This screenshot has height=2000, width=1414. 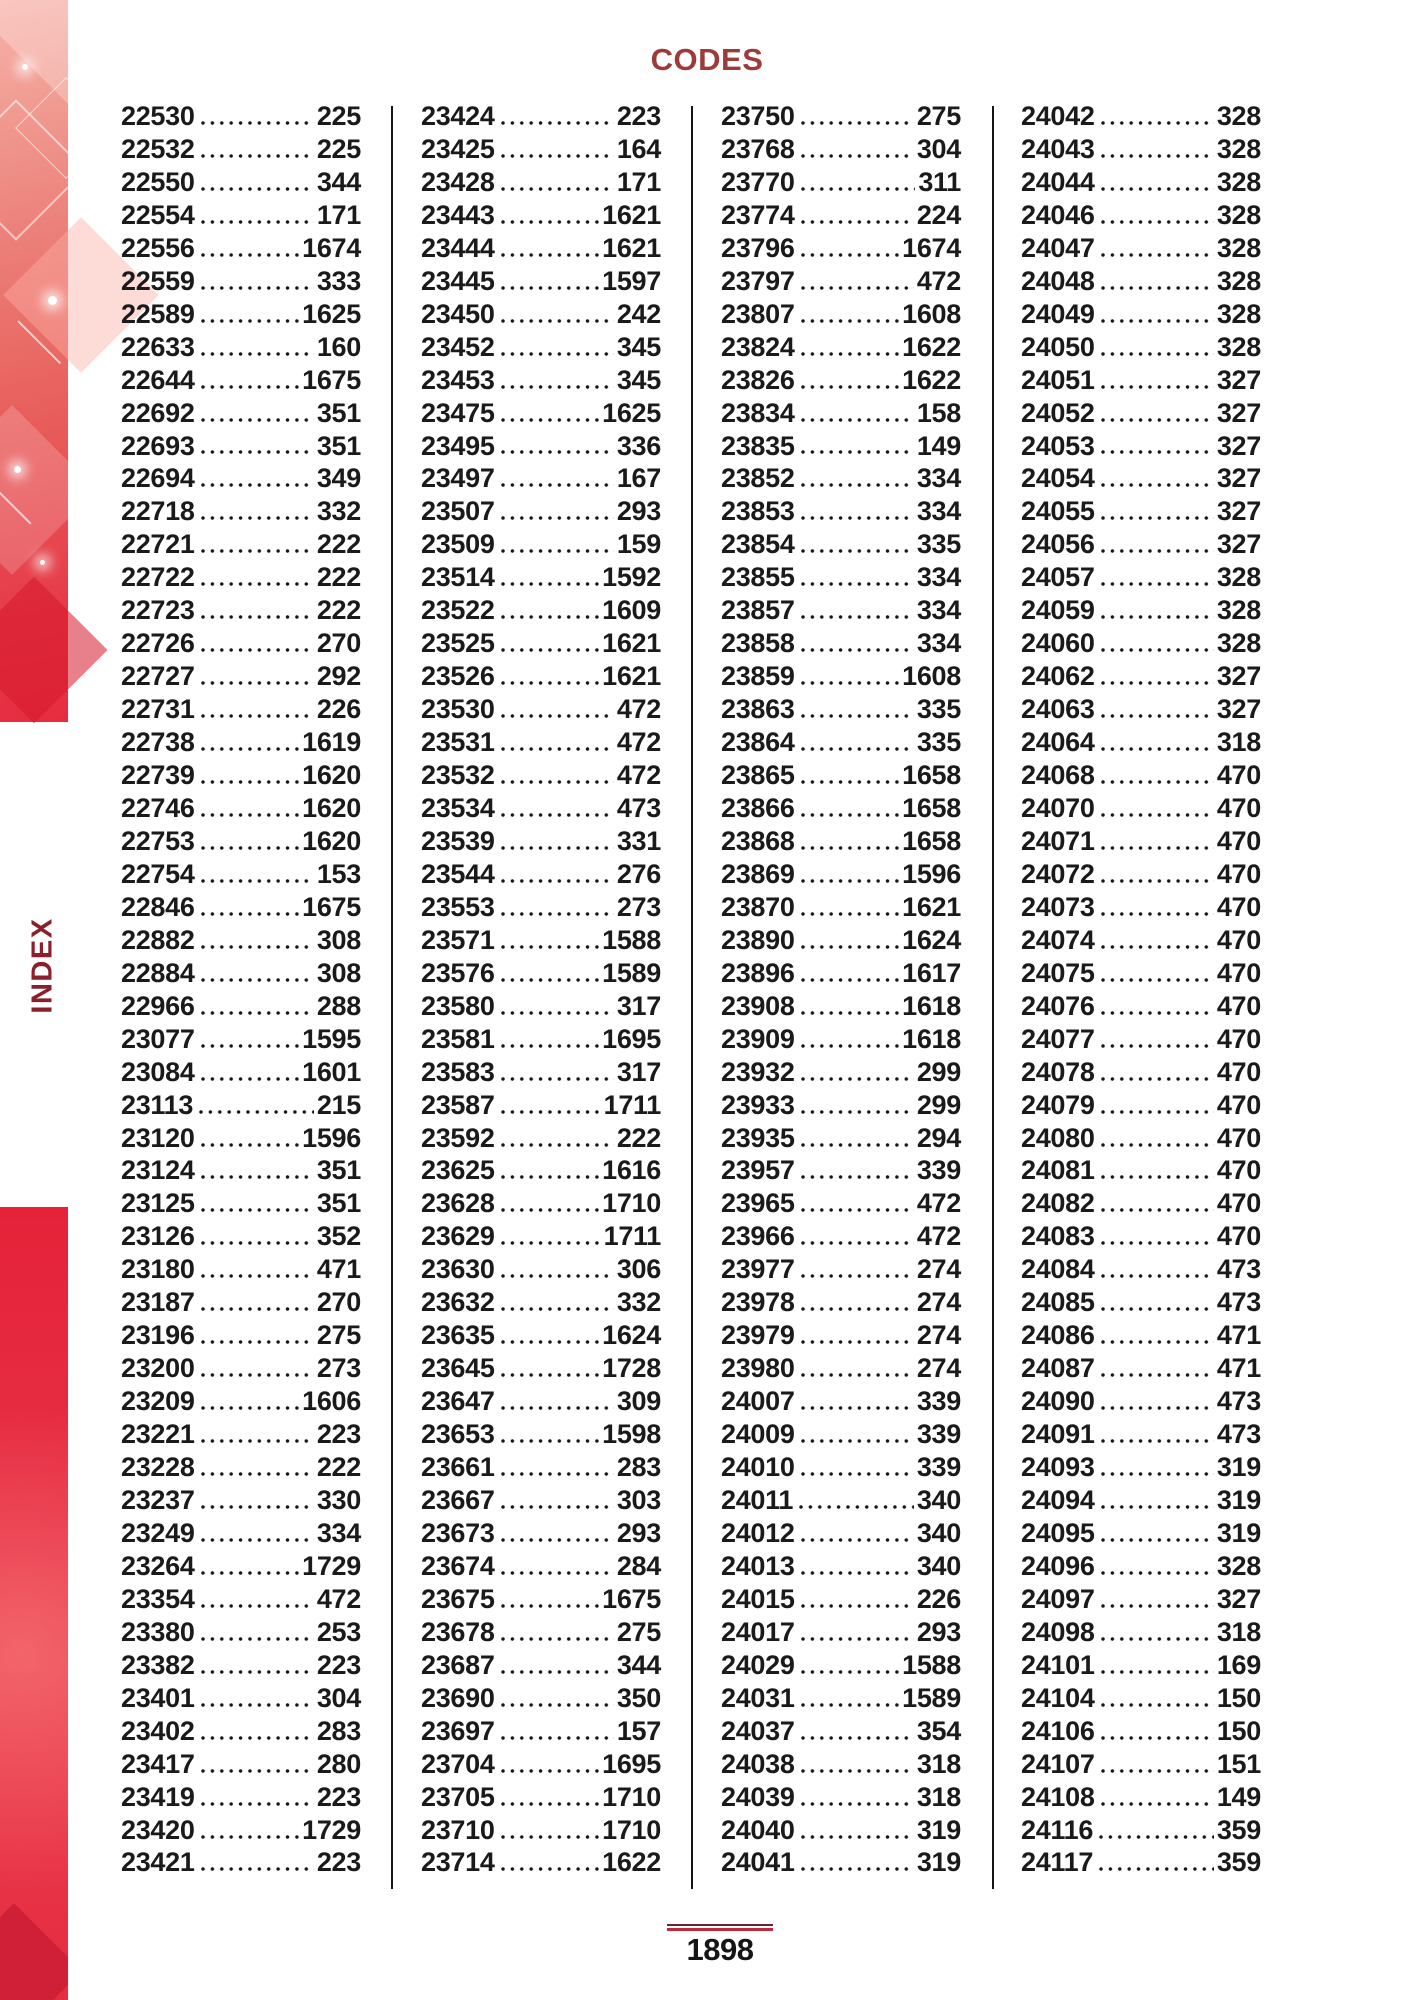 What do you see at coordinates (541, 1072) in the screenshot?
I see `index-row: 23583 317` at bounding box center [541, 1072].